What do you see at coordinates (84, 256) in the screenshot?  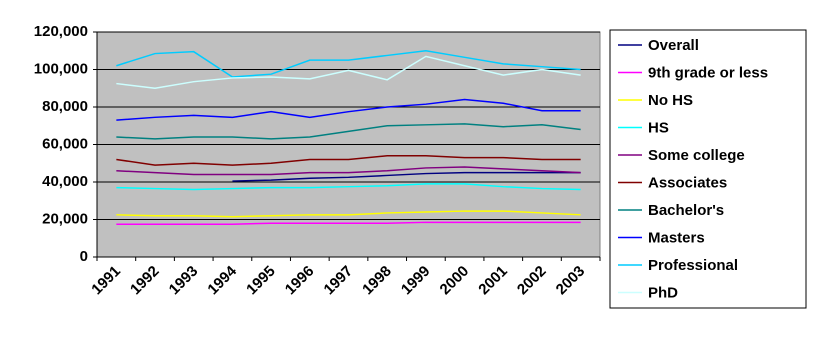 I see `y-tick-label: 0` at bounding box center [84, 256].